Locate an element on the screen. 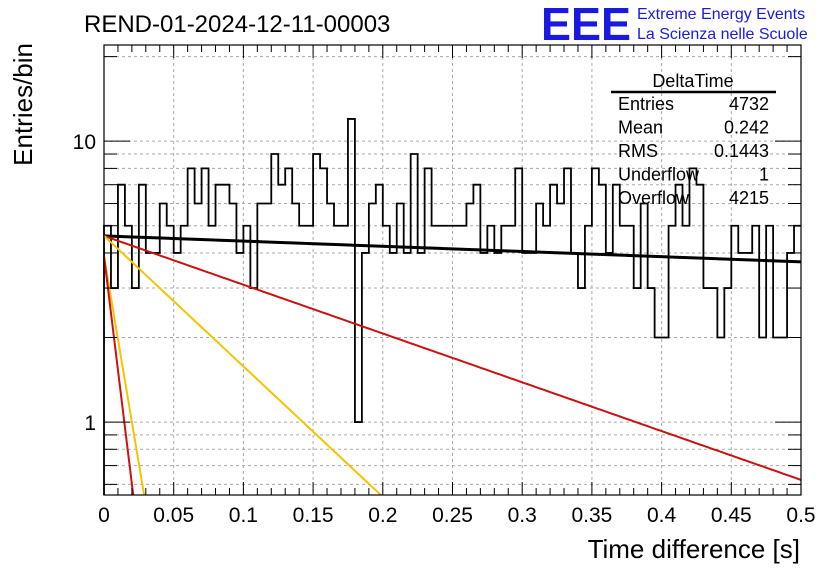 This screenshot has height=572, width=836. x-tick-labels: 0 0.05 0.1 0.15 0.2 0.25 0.3 0.35 0.4 0.45 0.5 is located at coordinates (456, 515).